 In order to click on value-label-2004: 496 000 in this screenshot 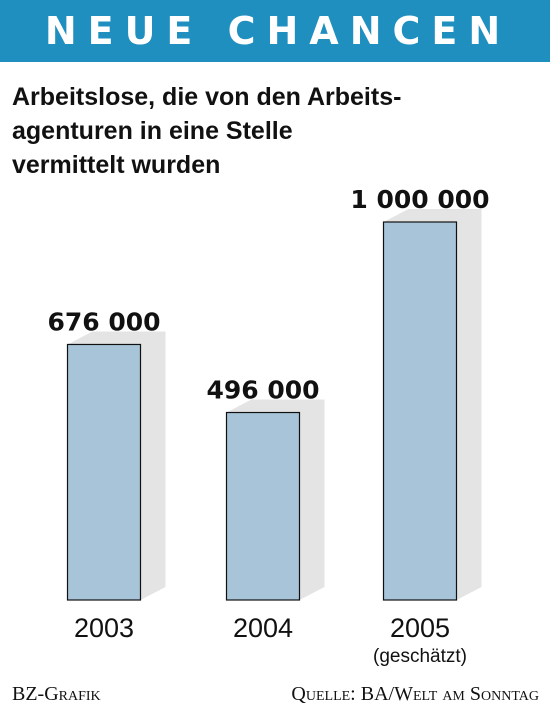, I will do `click(262, 390)`.